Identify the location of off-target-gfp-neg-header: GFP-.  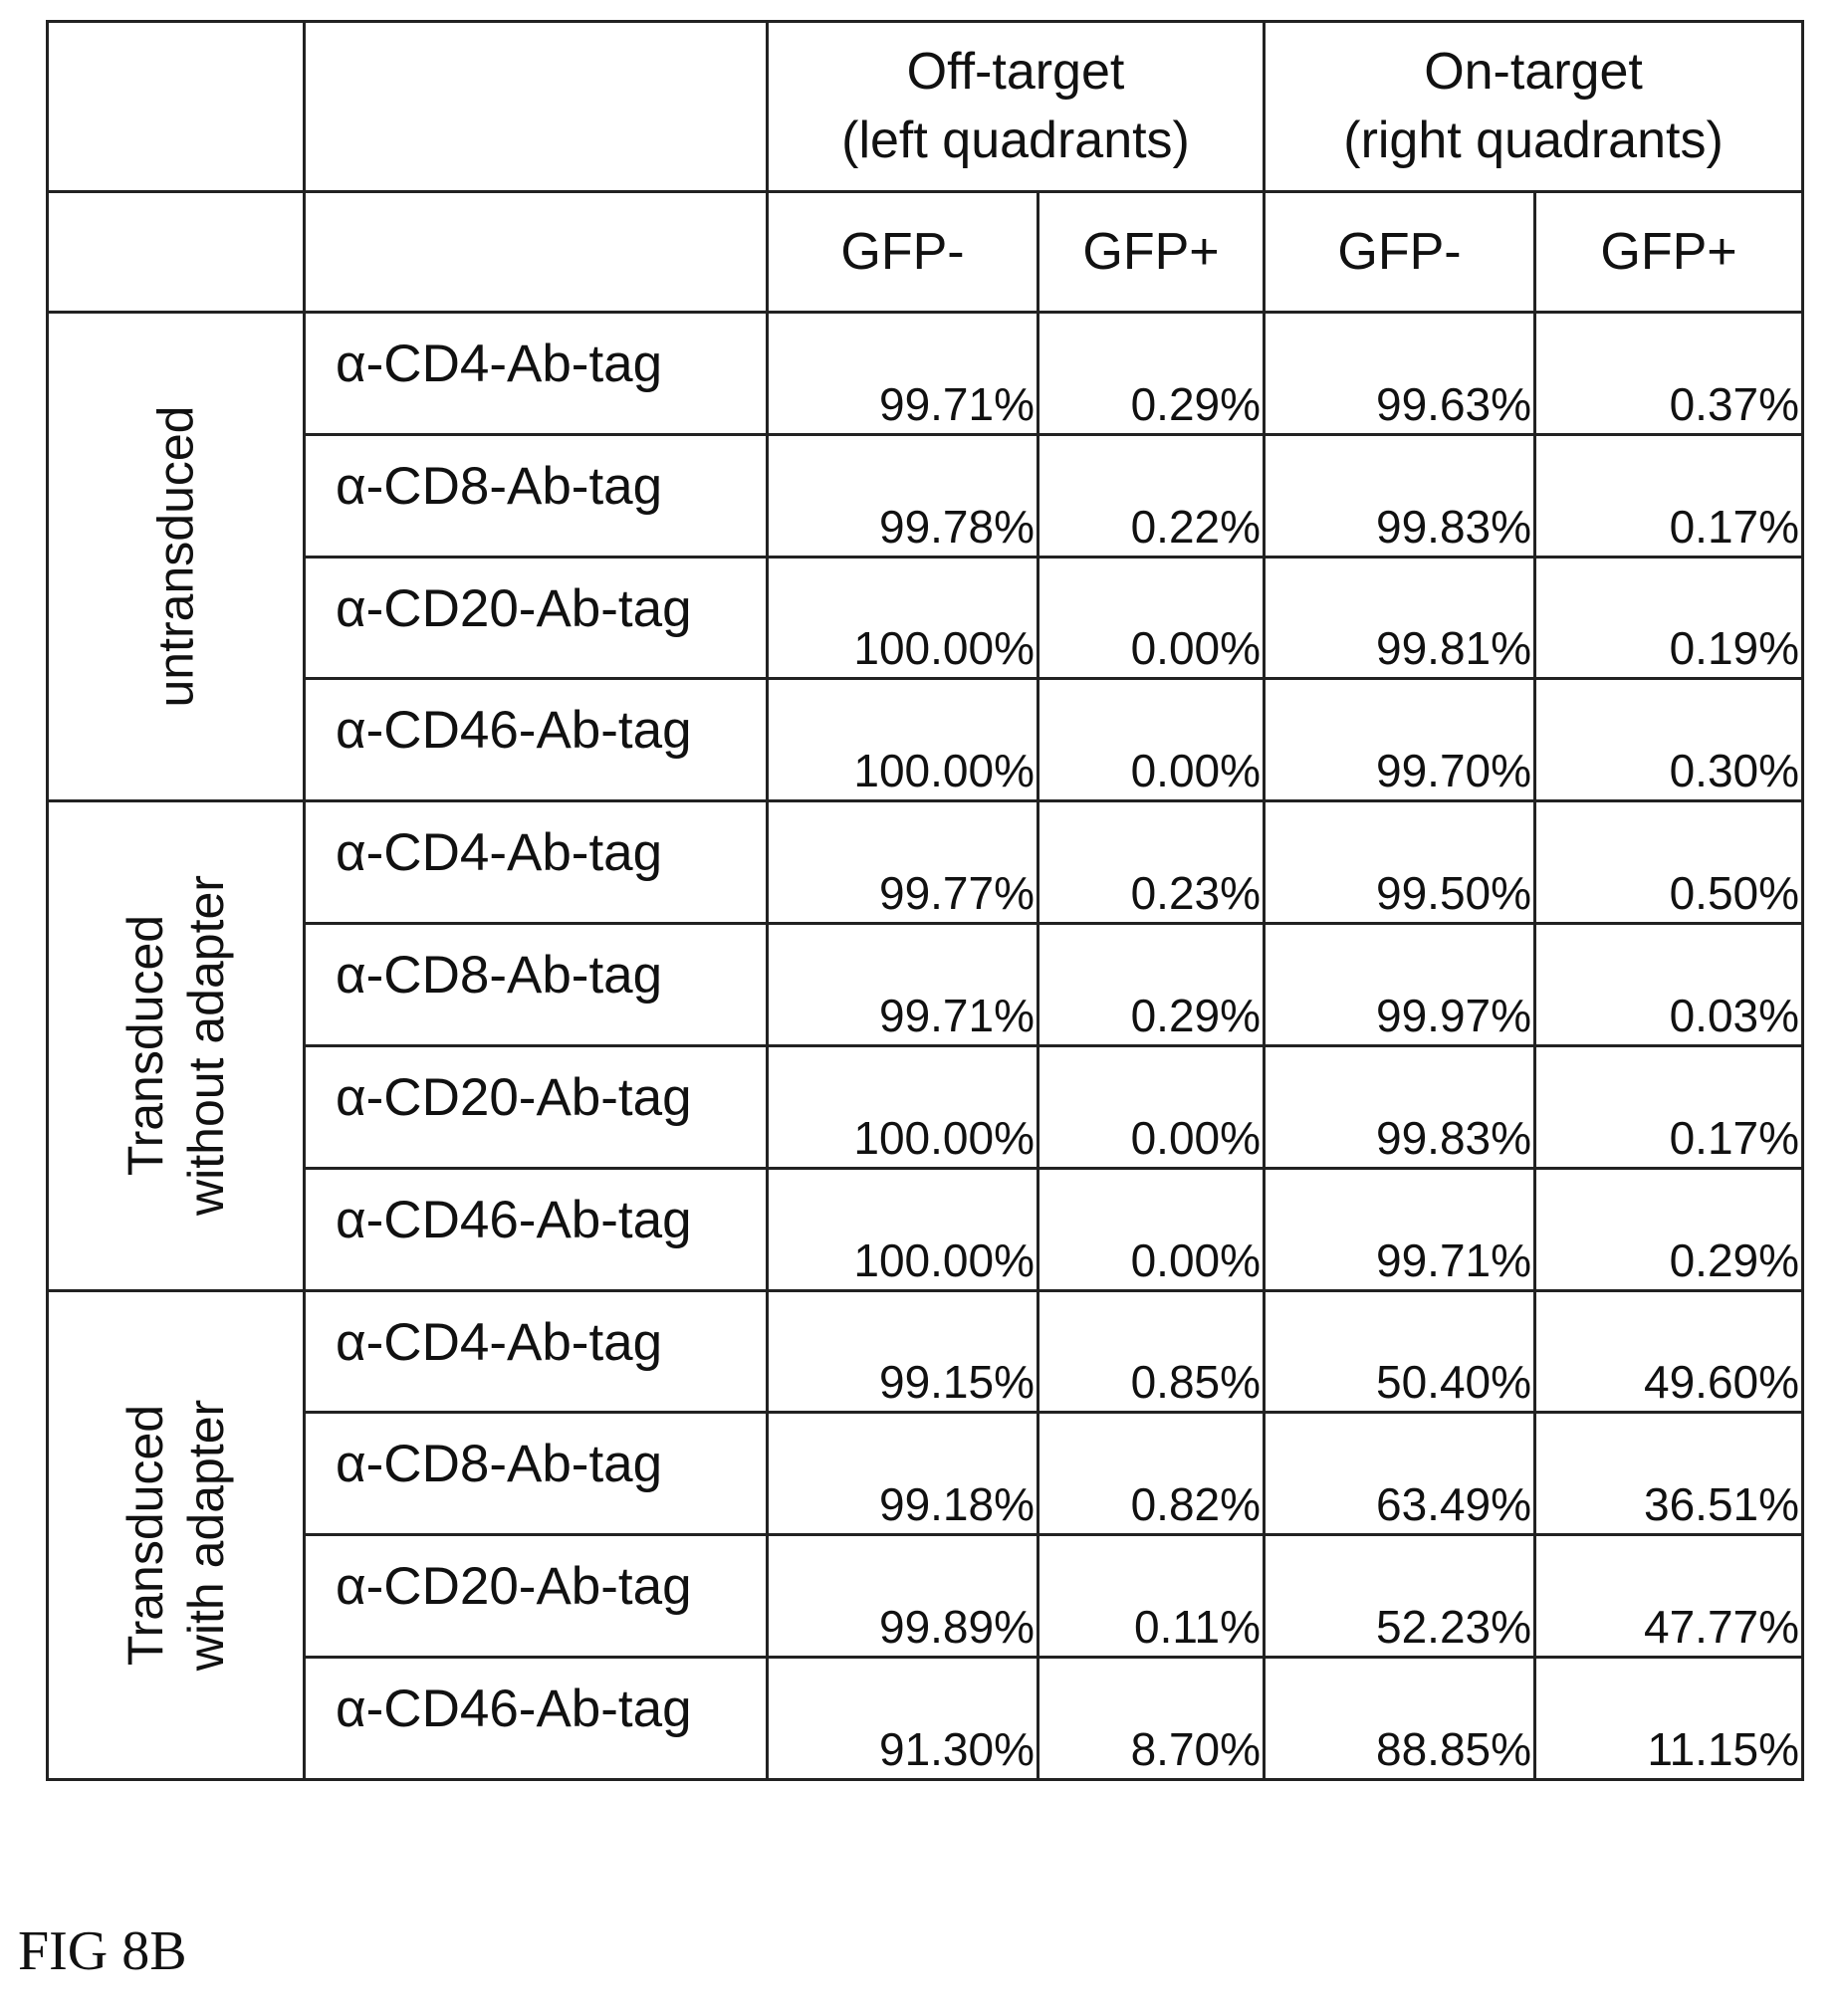
(902, 252).